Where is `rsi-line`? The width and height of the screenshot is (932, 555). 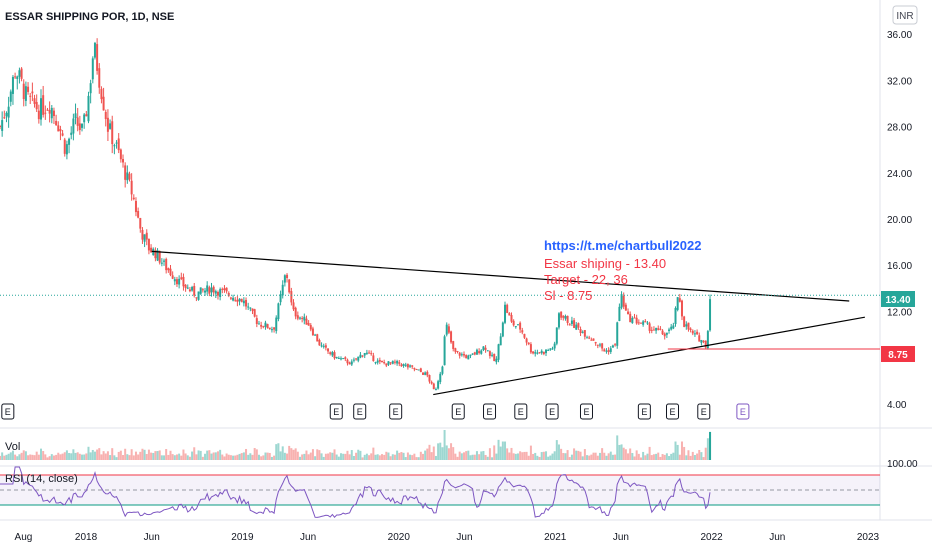 rsi-line is located at coordinates (355, 492).